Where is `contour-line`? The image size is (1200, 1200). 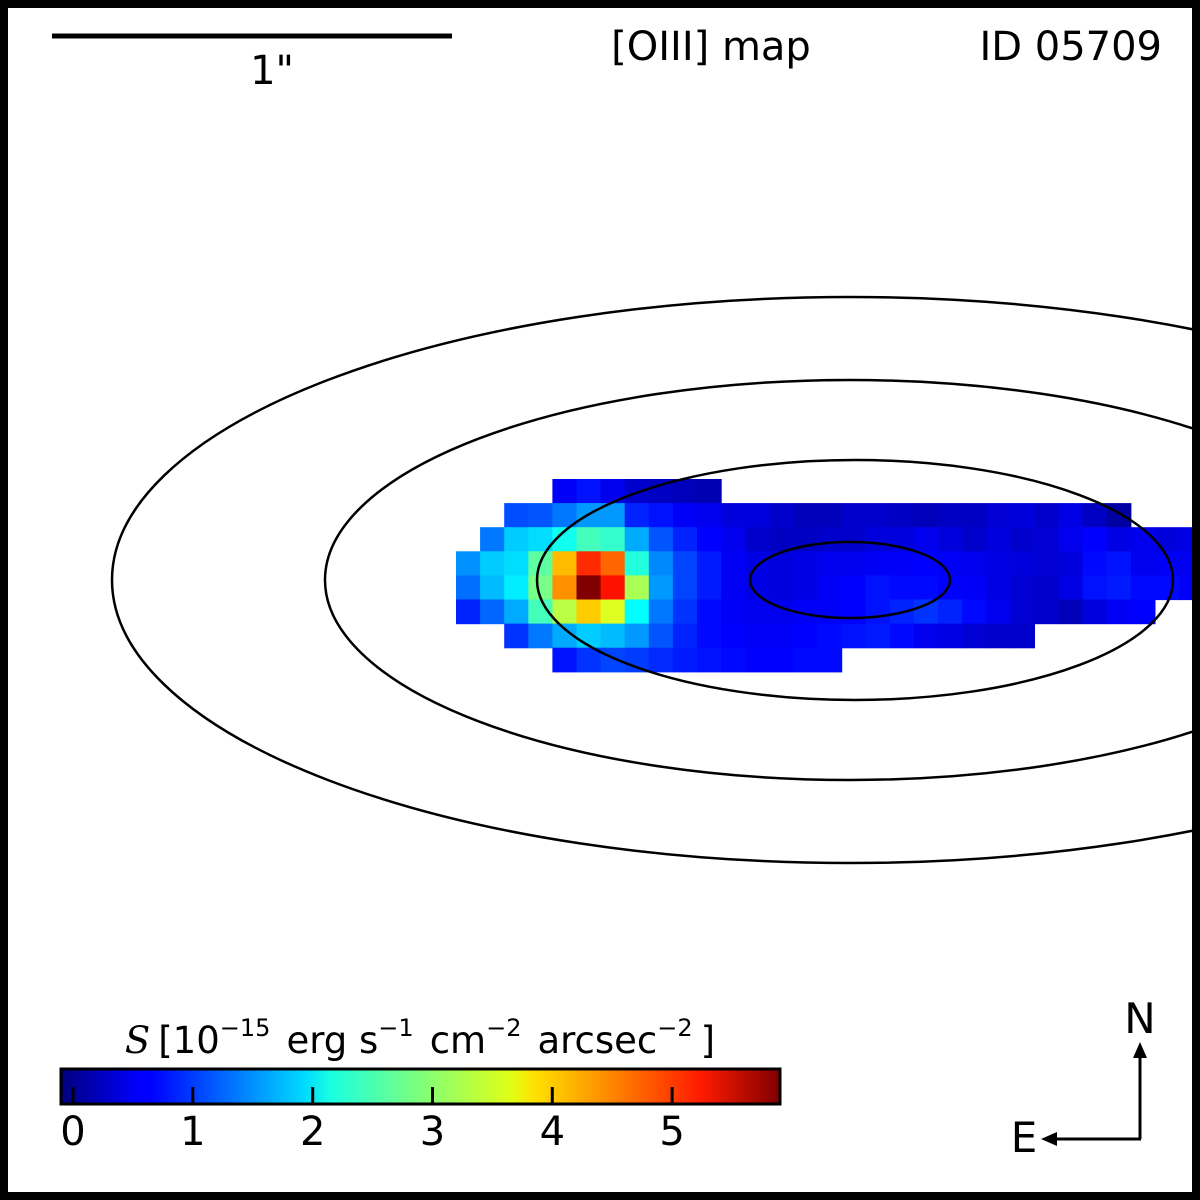
contour-line is located at coordinates (850, 580).